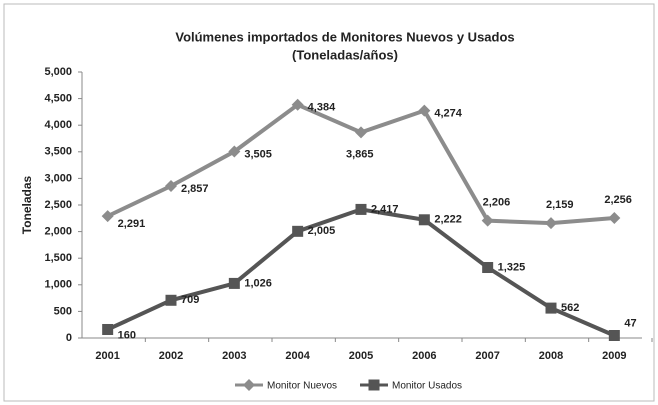  What do you see at coordinates (302, 386) in the screenshot?
I see `legend-label: Monitor Nuevos` at bounding box center [302, 386].